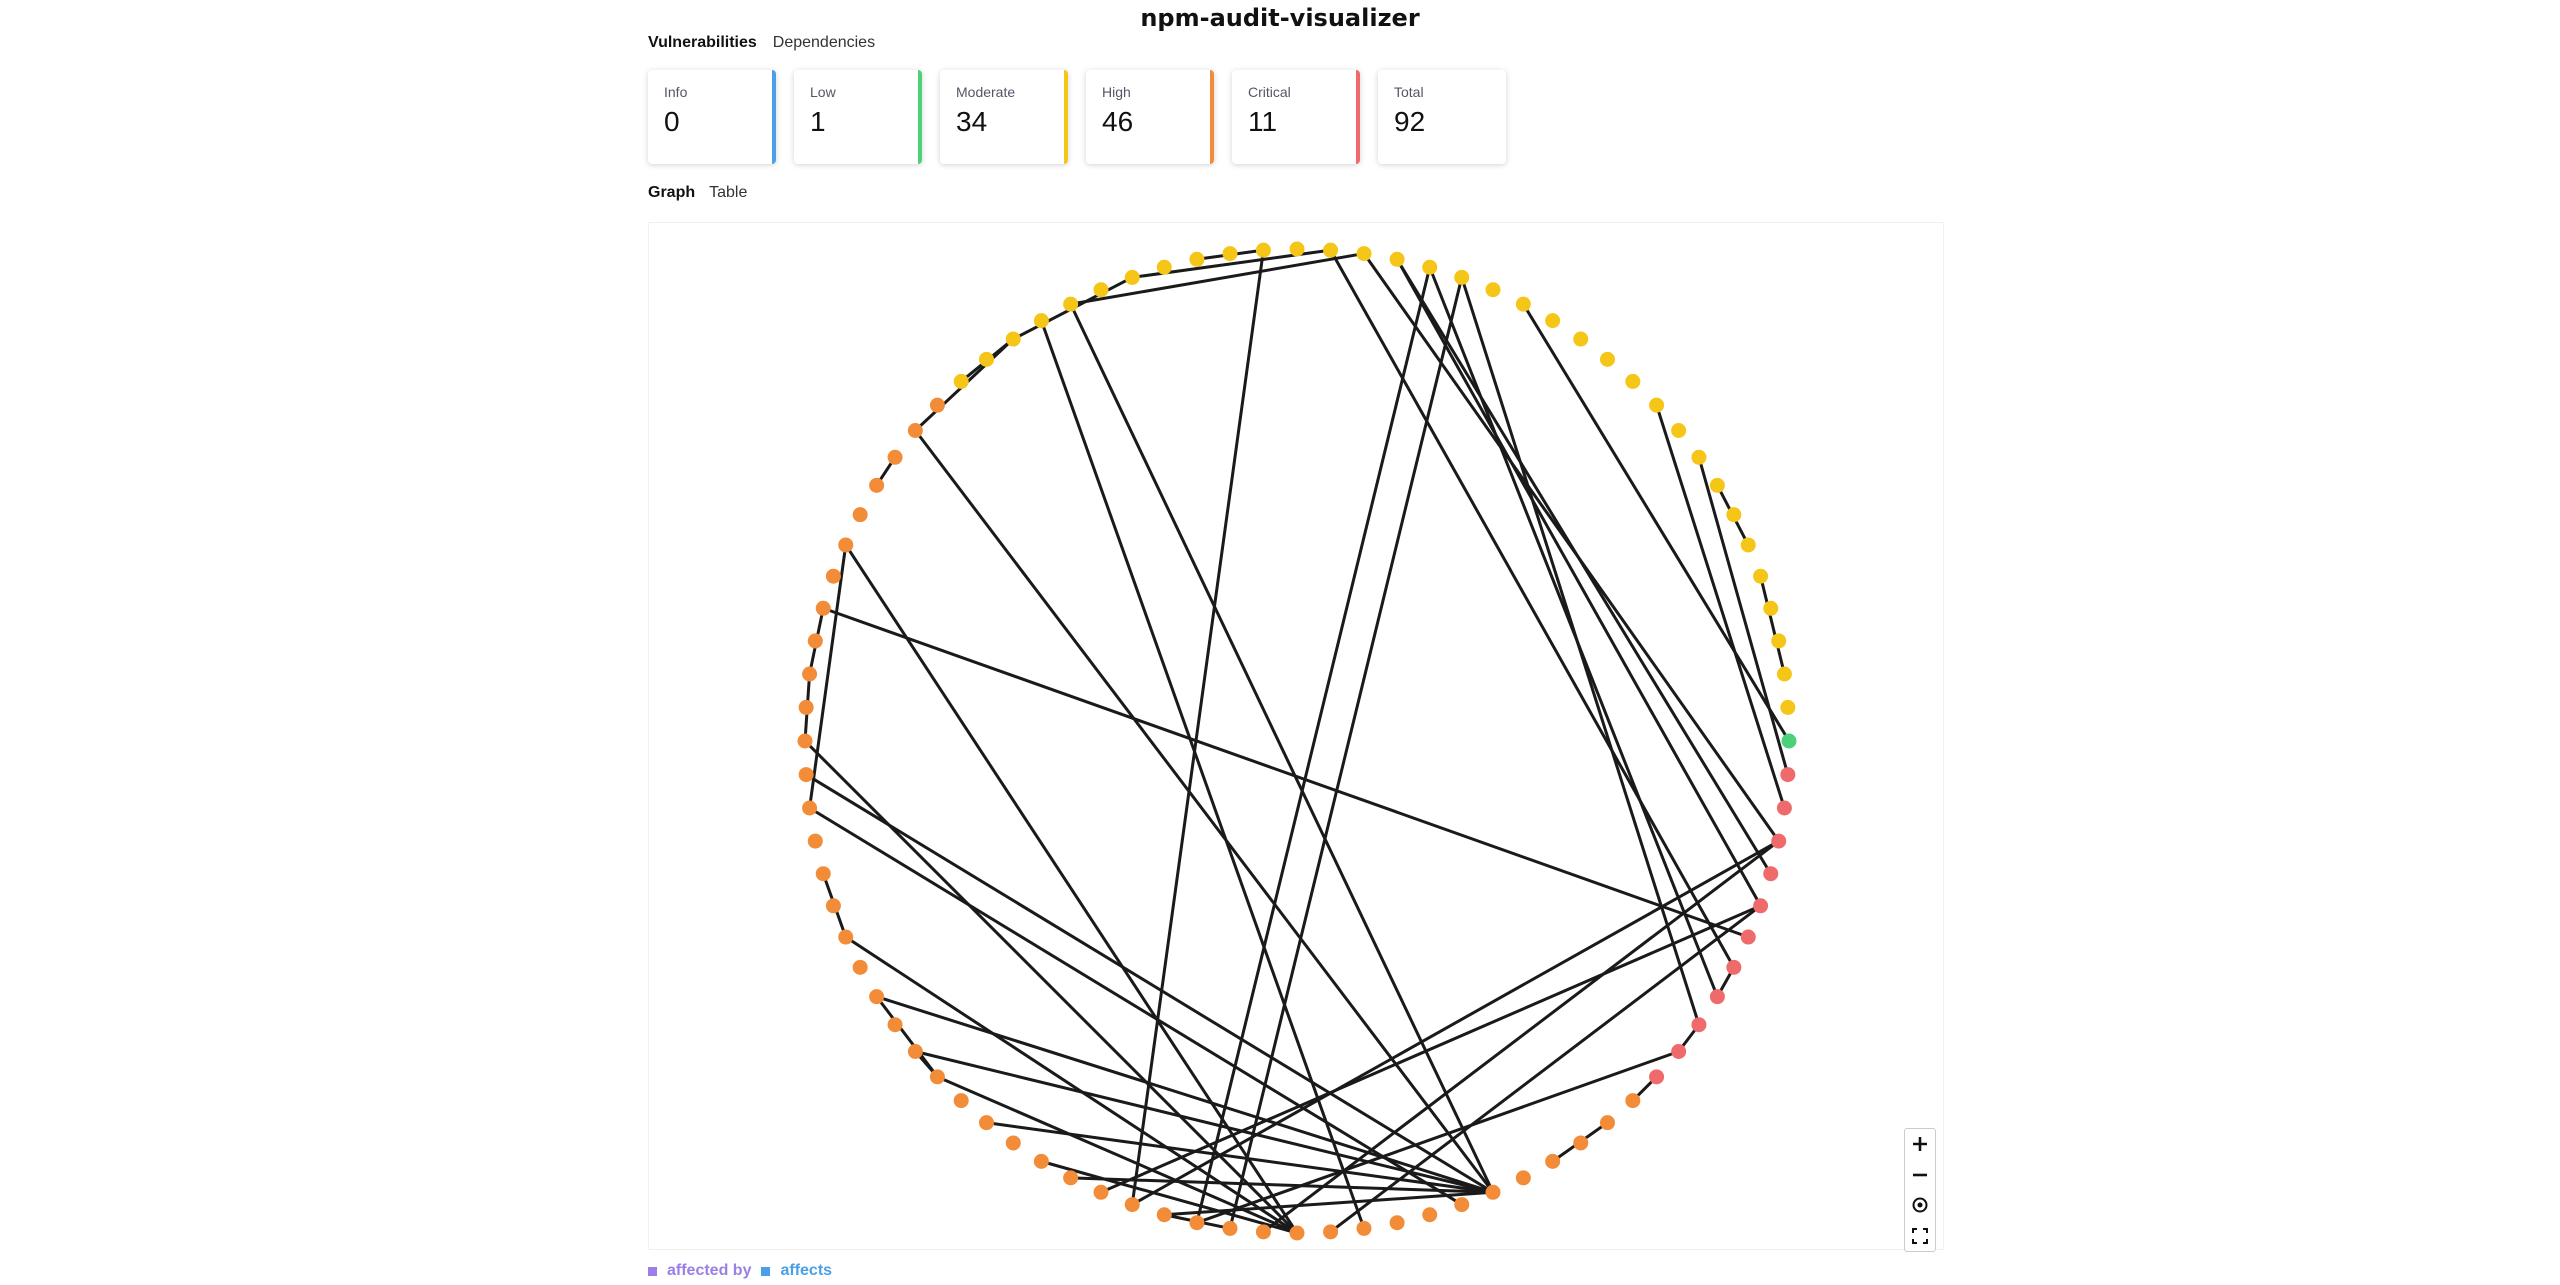 This screenshot has height=1285, width=2560. Describe the element at coordinates (1920, 1236) in the screenshot. I see `fullscreen-button` at that location.